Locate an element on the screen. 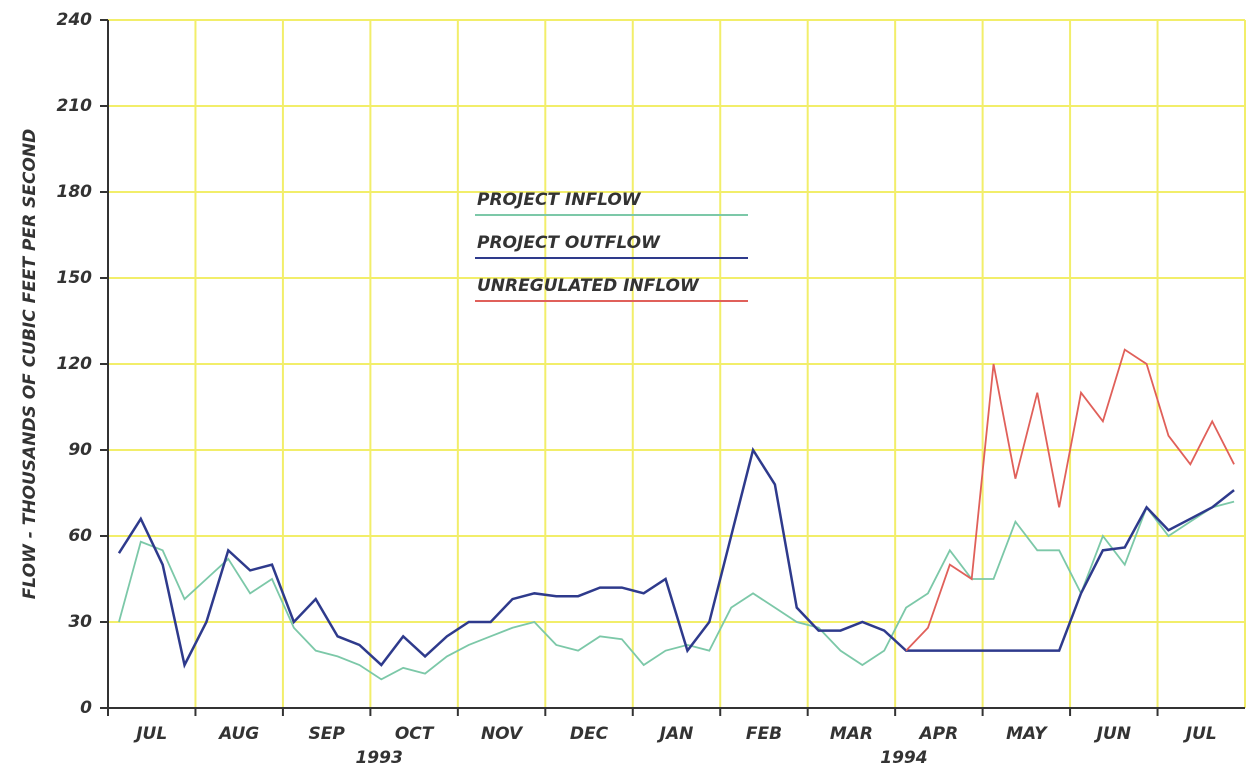 The height and width of the screenshot is (770, 1247). legend-label: PROJECT OUTFLOW is located at coordinates (569, 243).